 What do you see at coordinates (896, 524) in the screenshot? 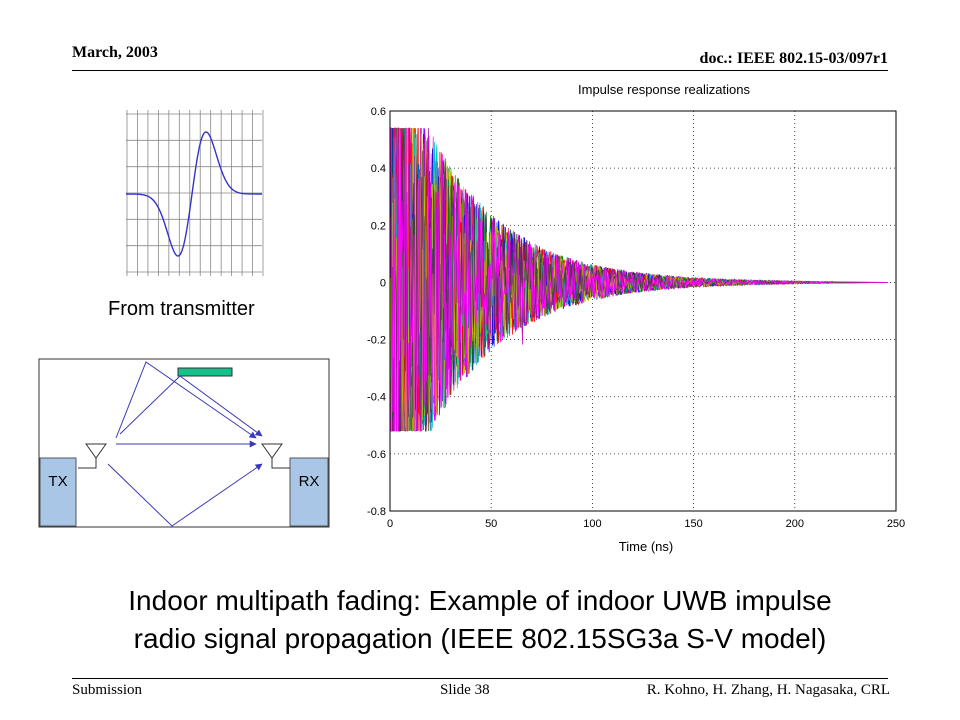
I see `x-tick-label: 250` at bounding box center [896, 524].